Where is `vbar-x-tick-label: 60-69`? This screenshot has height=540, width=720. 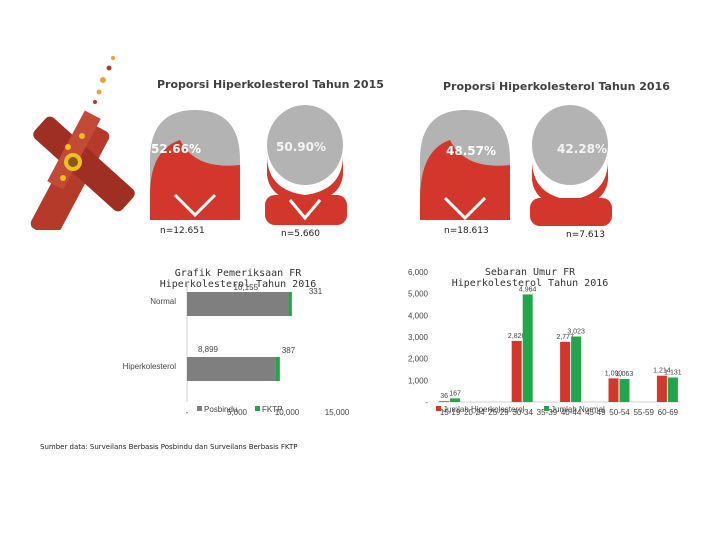 vbar-x-tick-label: 60-69 is located at coordinates (668, 412).